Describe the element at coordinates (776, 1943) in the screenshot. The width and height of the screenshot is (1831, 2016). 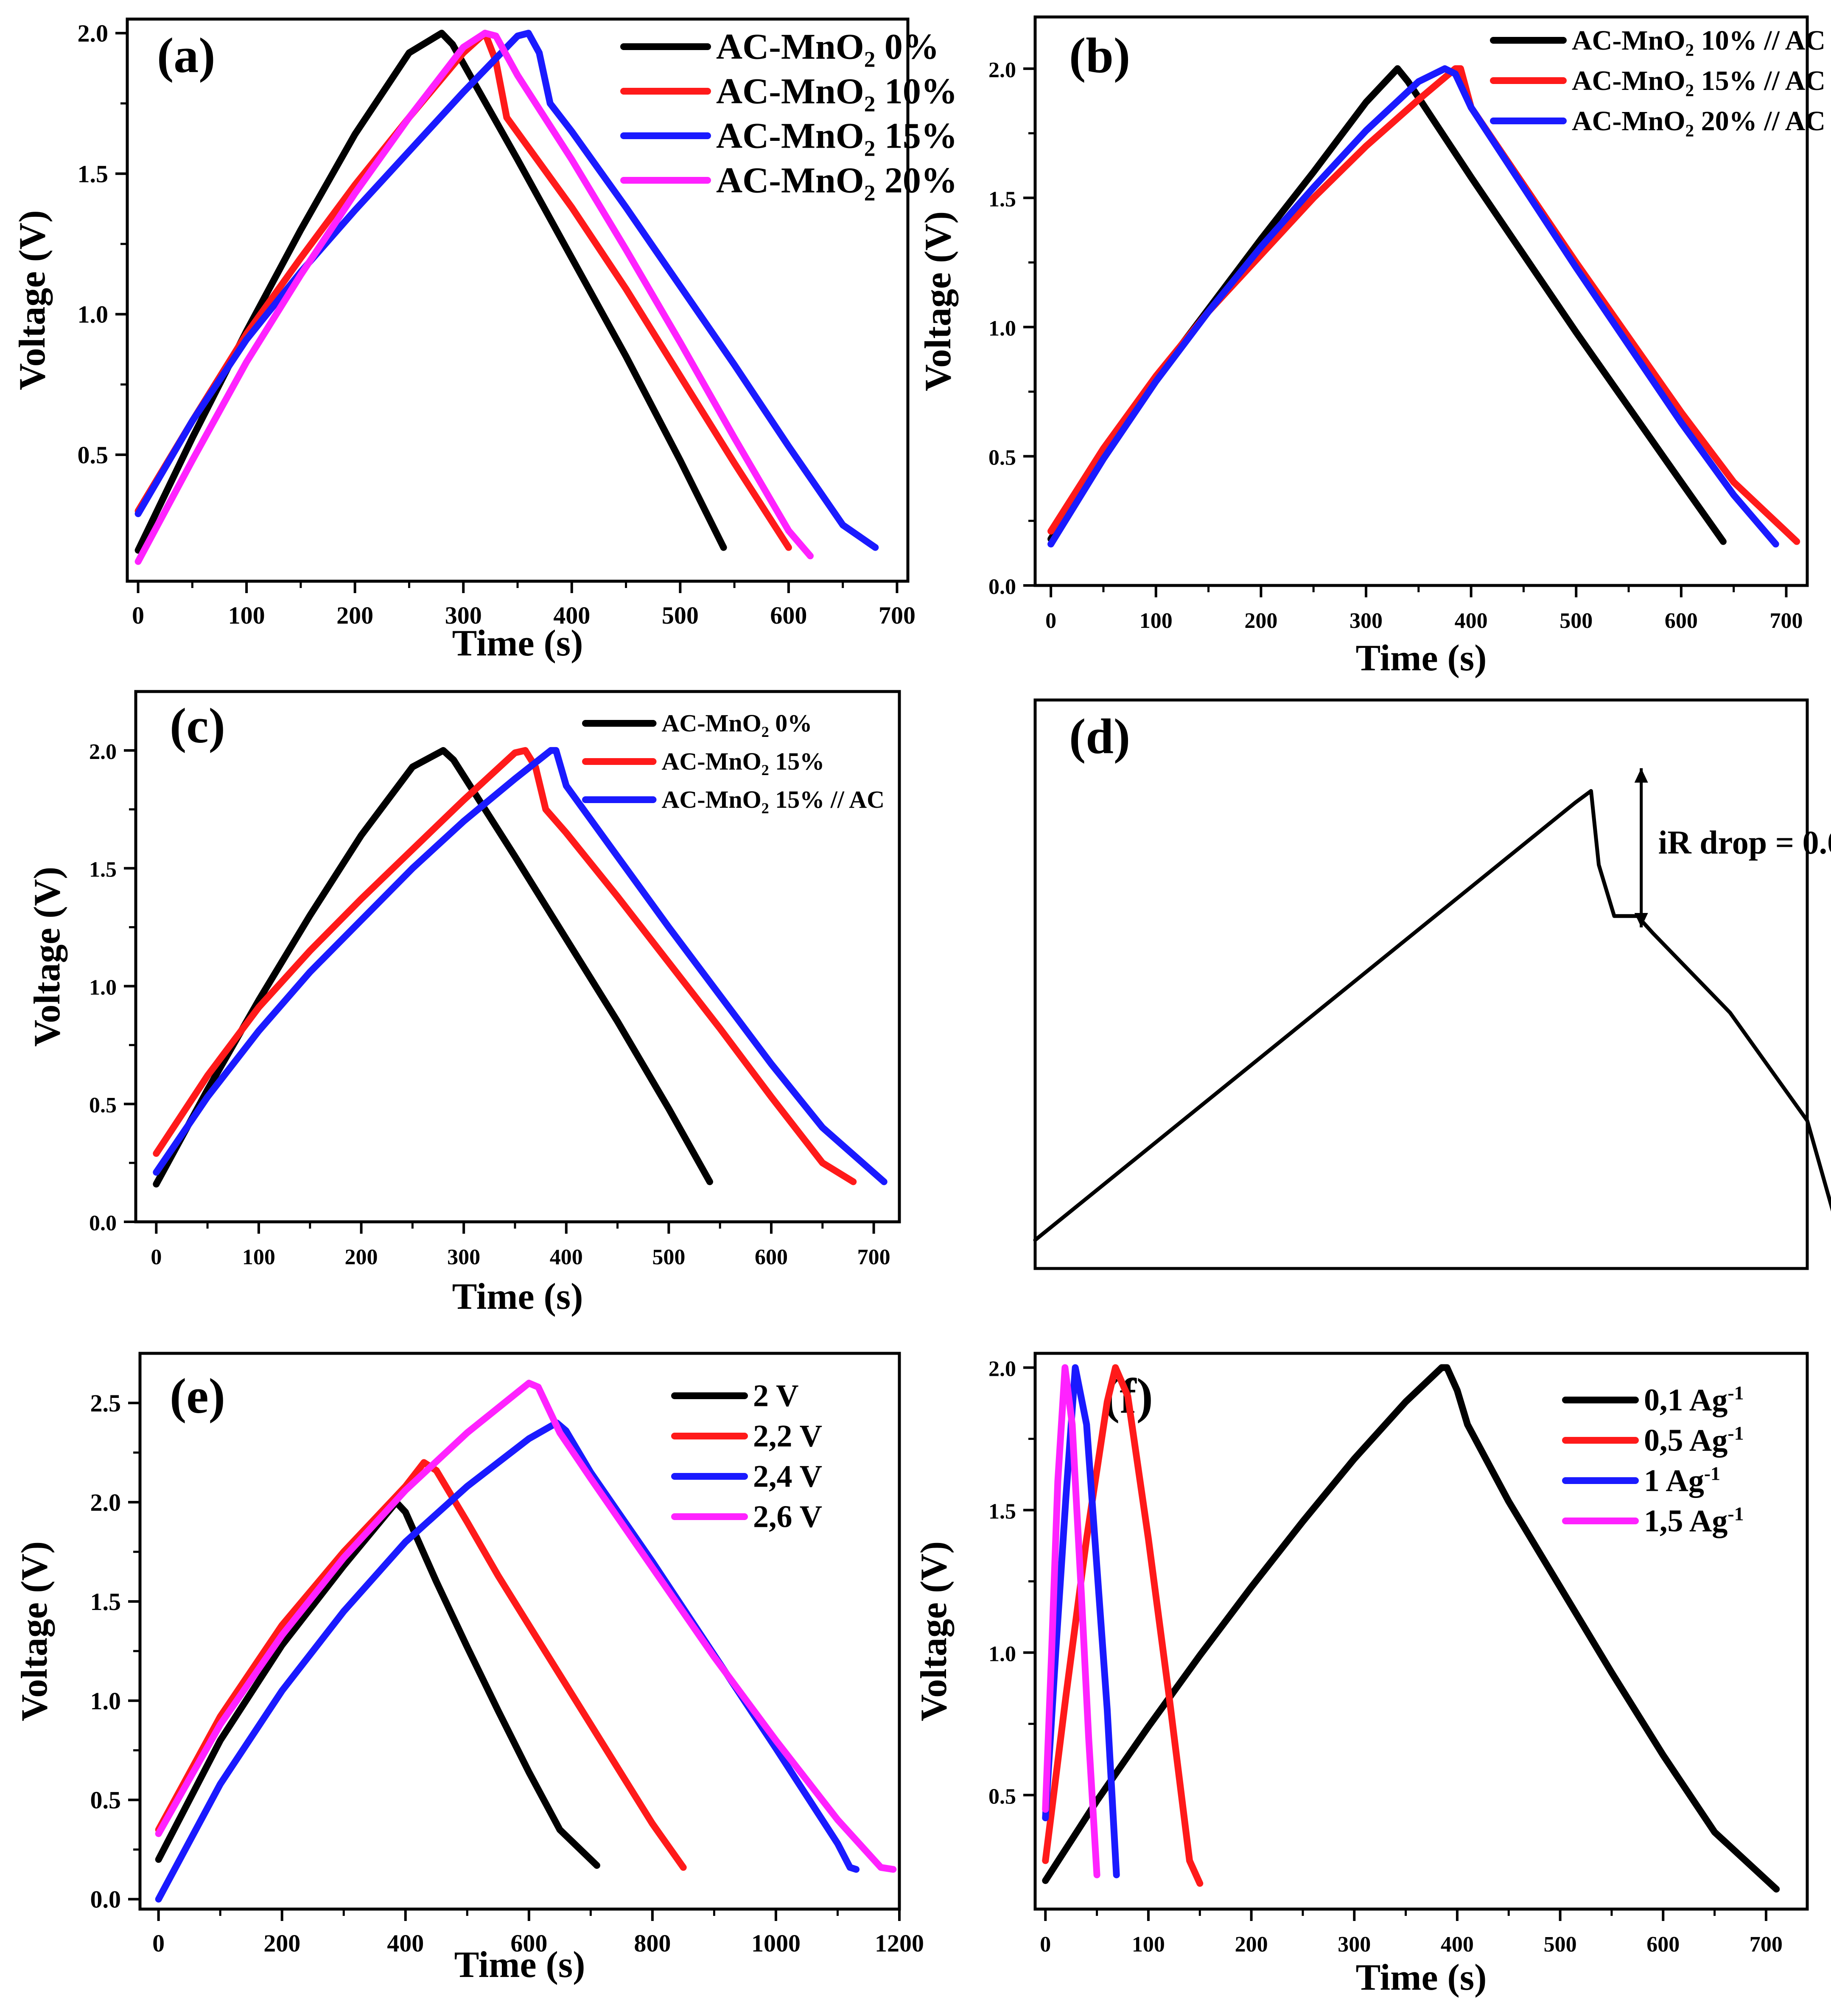
I see `x-tick-label: 1000` at that location.